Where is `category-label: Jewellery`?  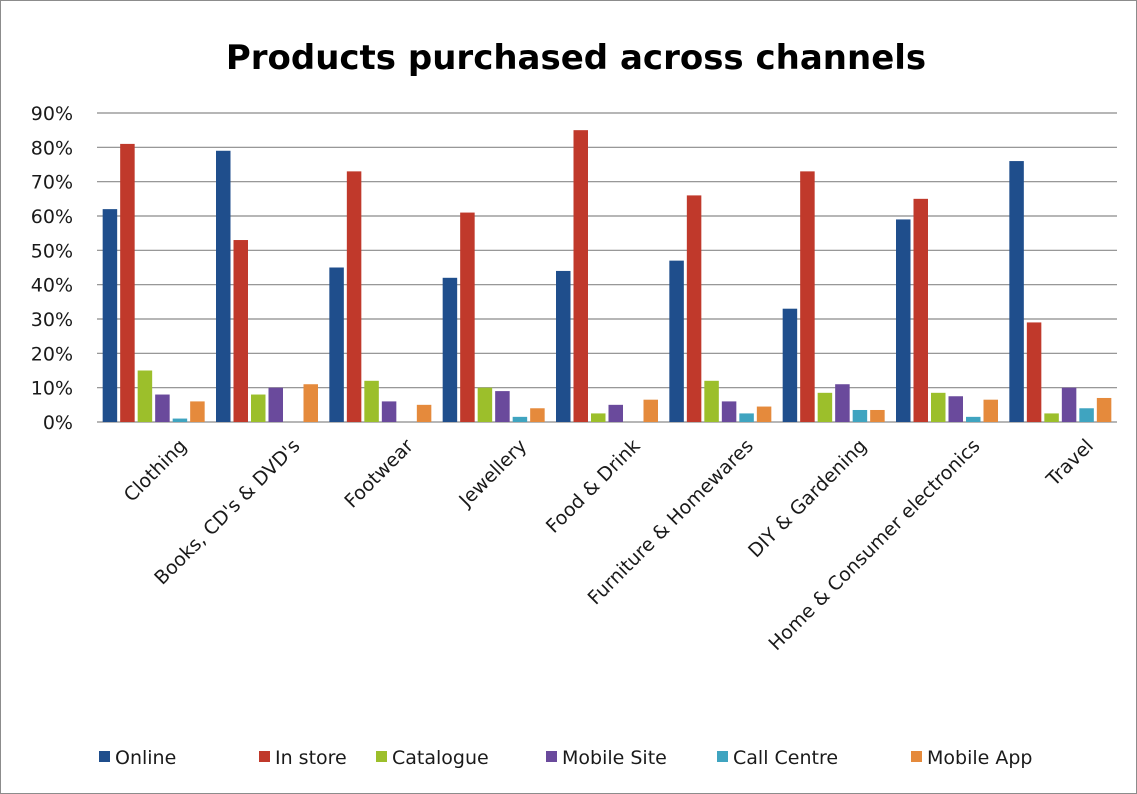
category-label: Jewellery is located at coordinates (492, 473).